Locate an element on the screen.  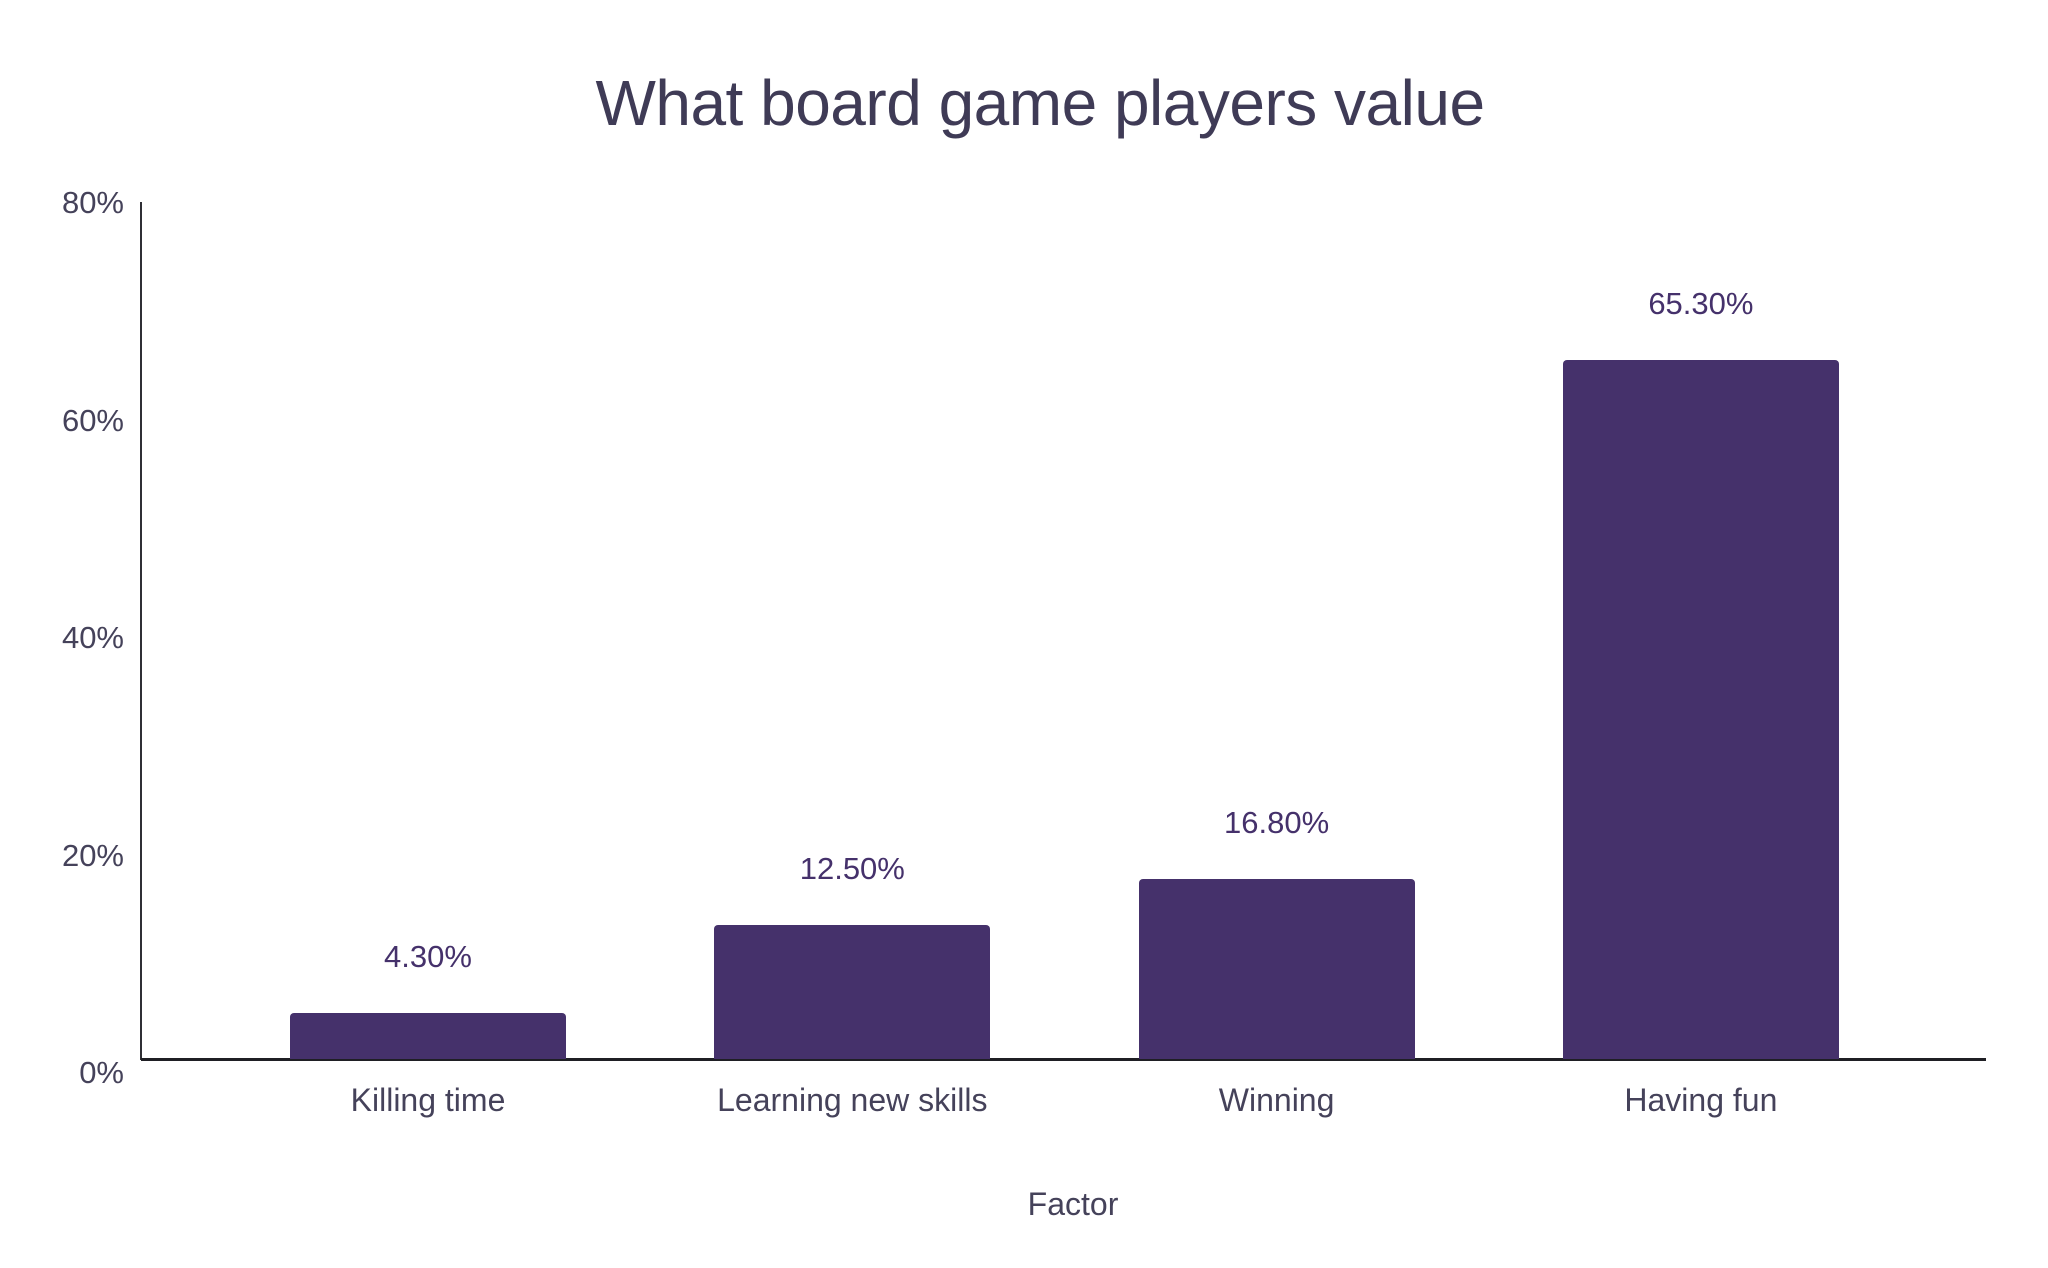
y-axis-line is located at coordinates (141, 631).